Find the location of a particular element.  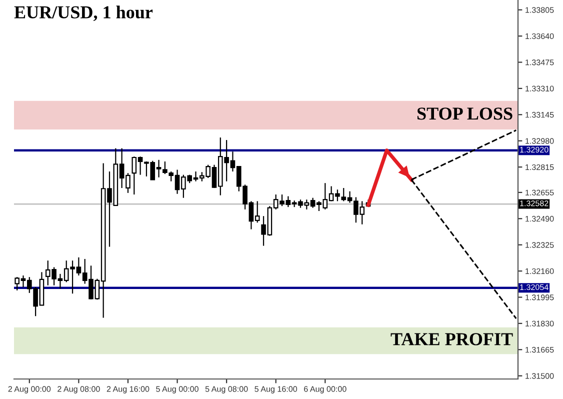

y-tick-label: 1.33310 is located at coordinates (540, 89).